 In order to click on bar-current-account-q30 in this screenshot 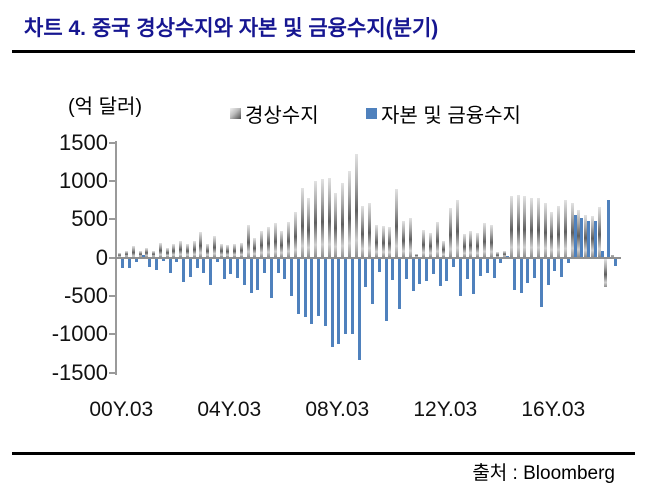, I will do `click(322, 218)`.